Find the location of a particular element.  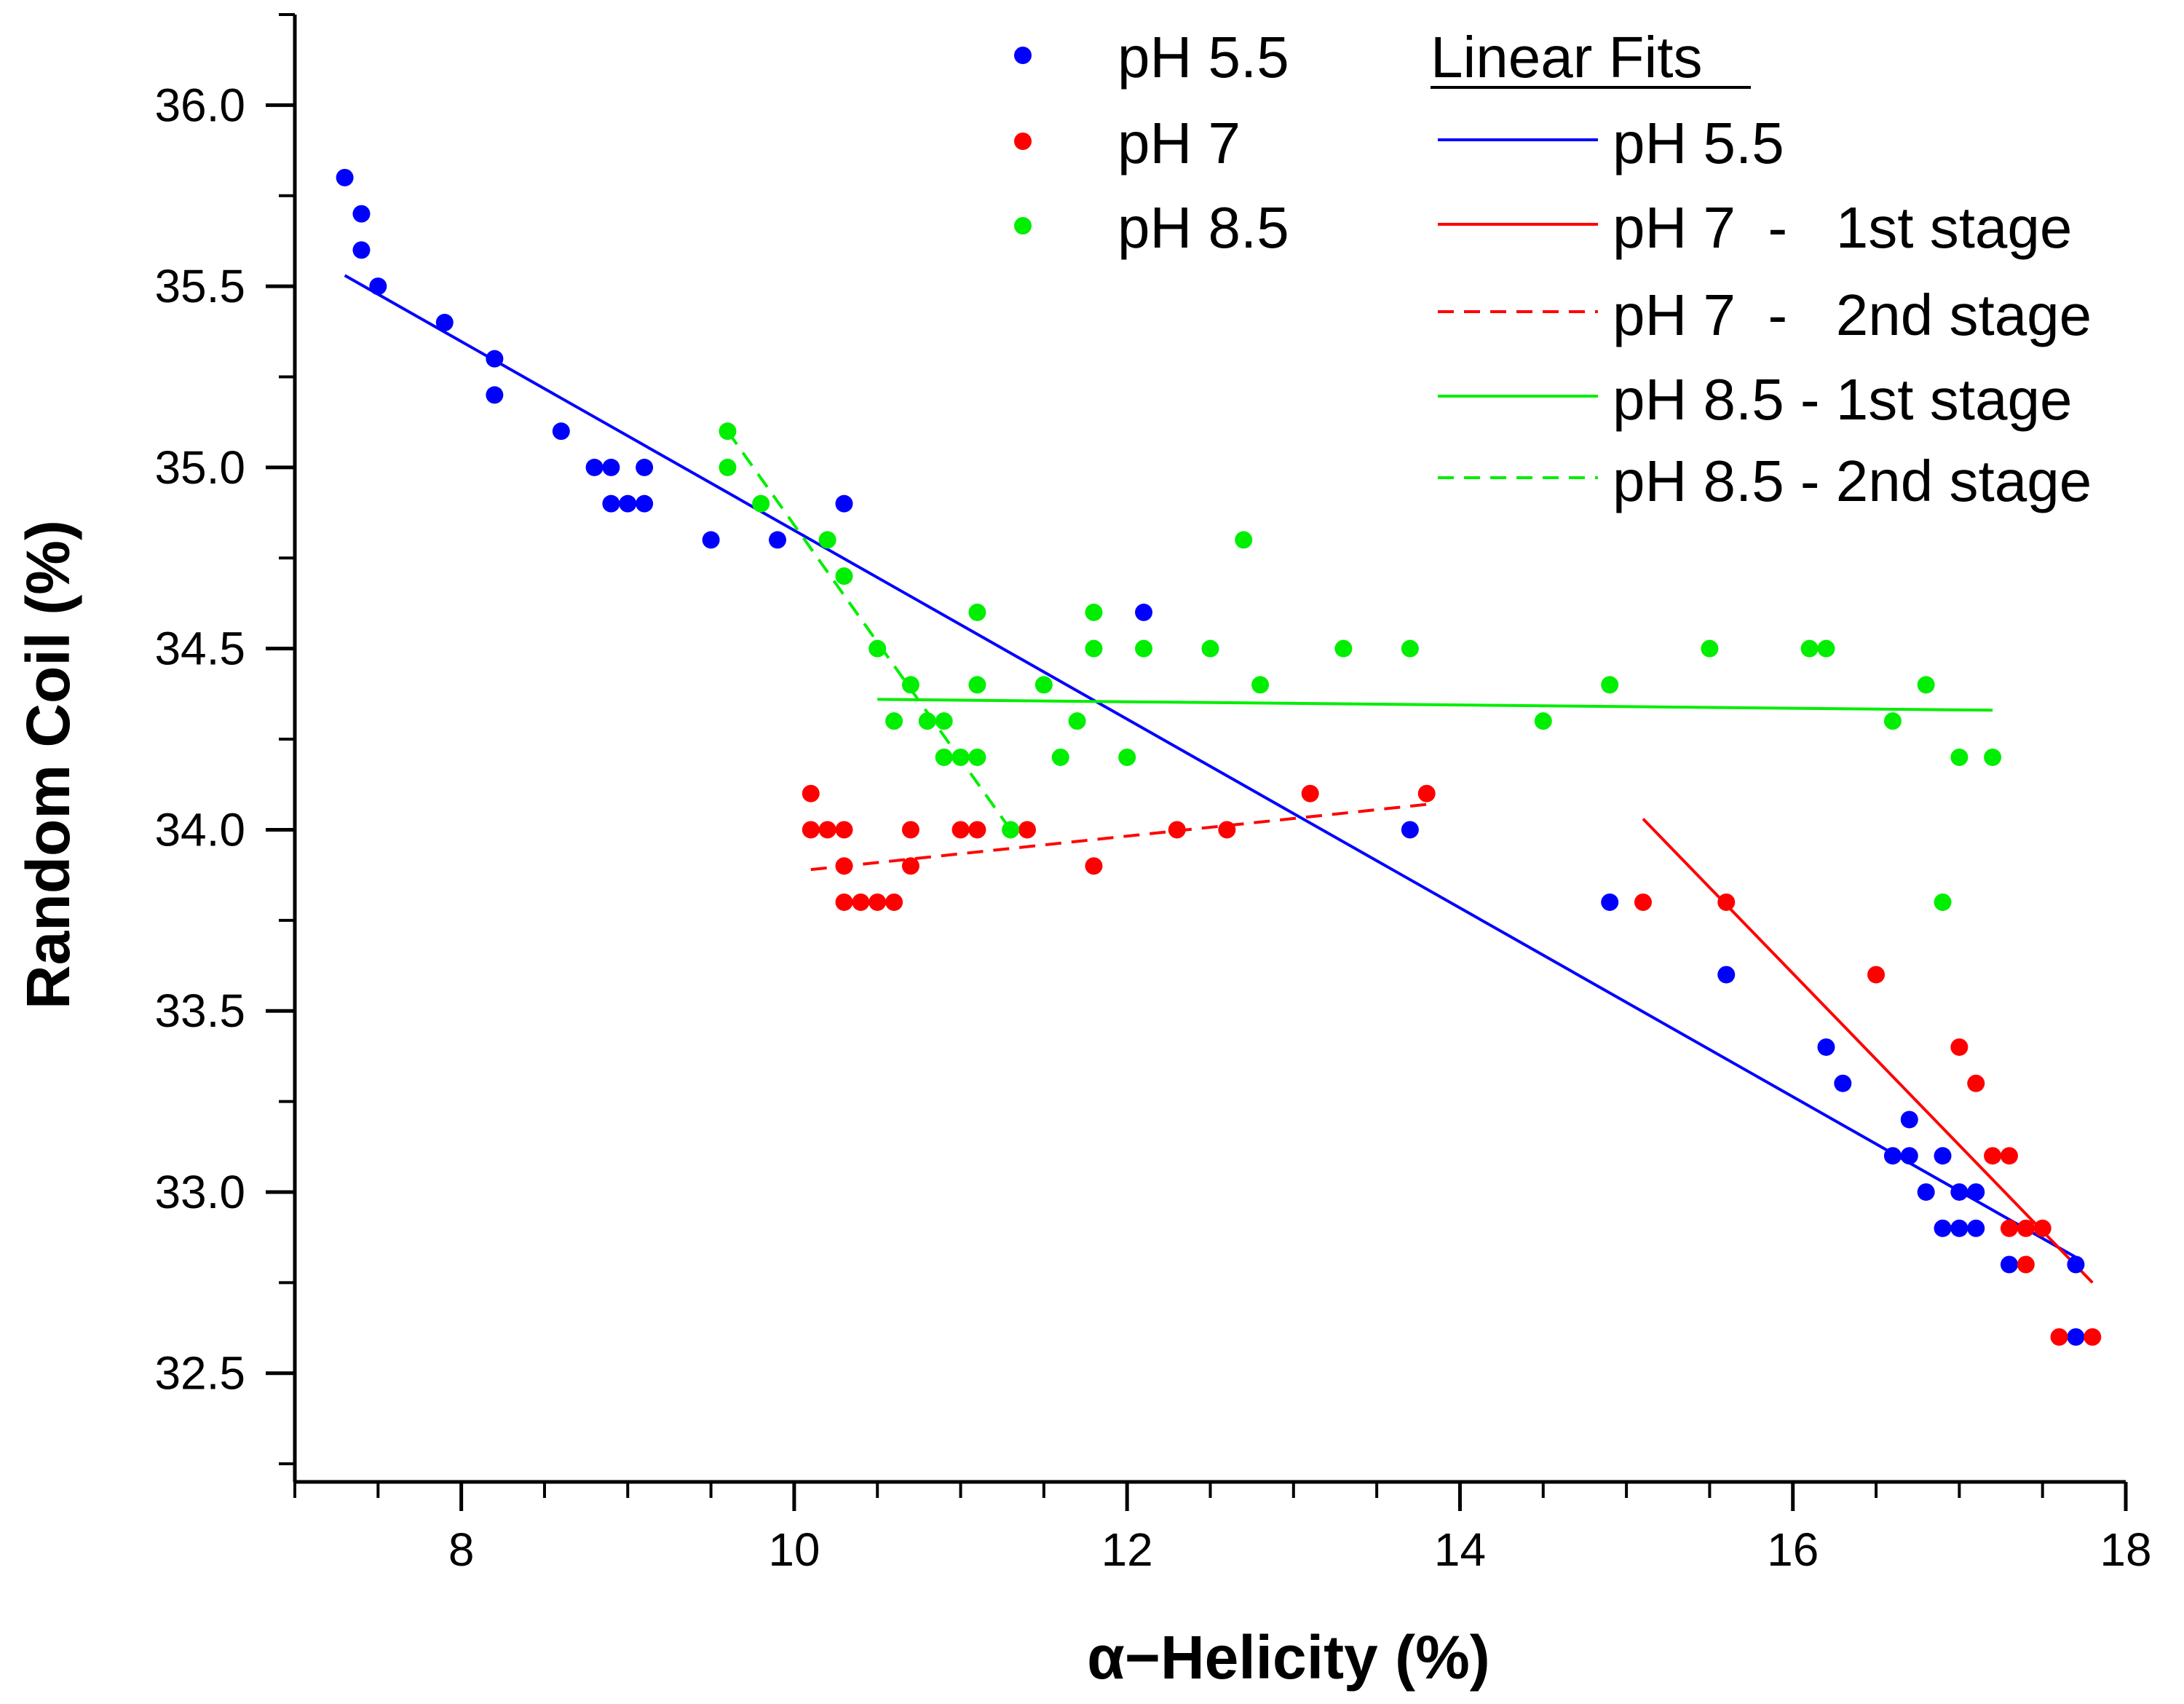

x-tick-label: 10 is located at coordinates (794, 1549).